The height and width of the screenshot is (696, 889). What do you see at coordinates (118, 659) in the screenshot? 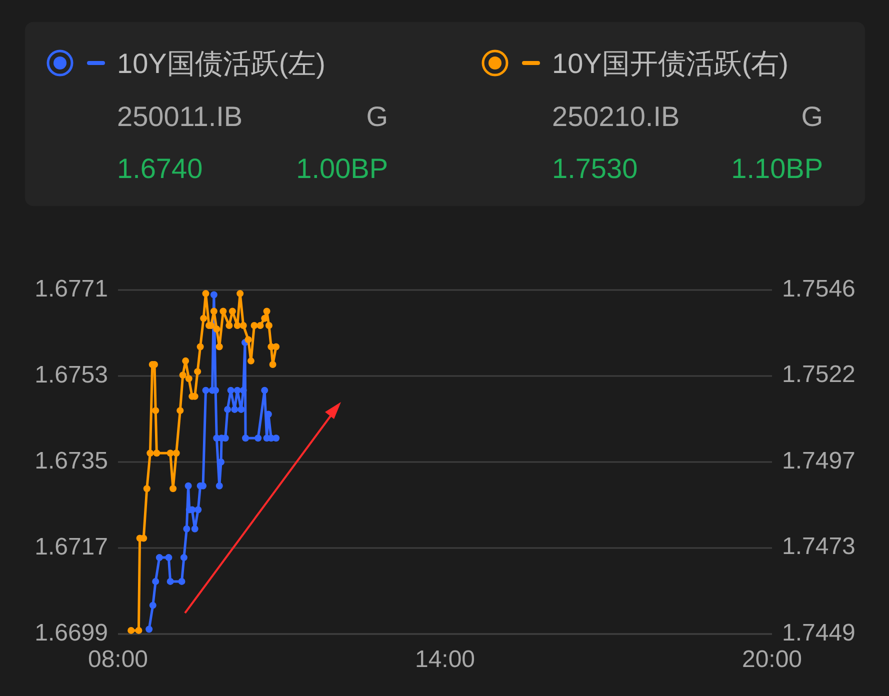
I see `x-tick-label: 08:00` at bounding box center [118, 659].